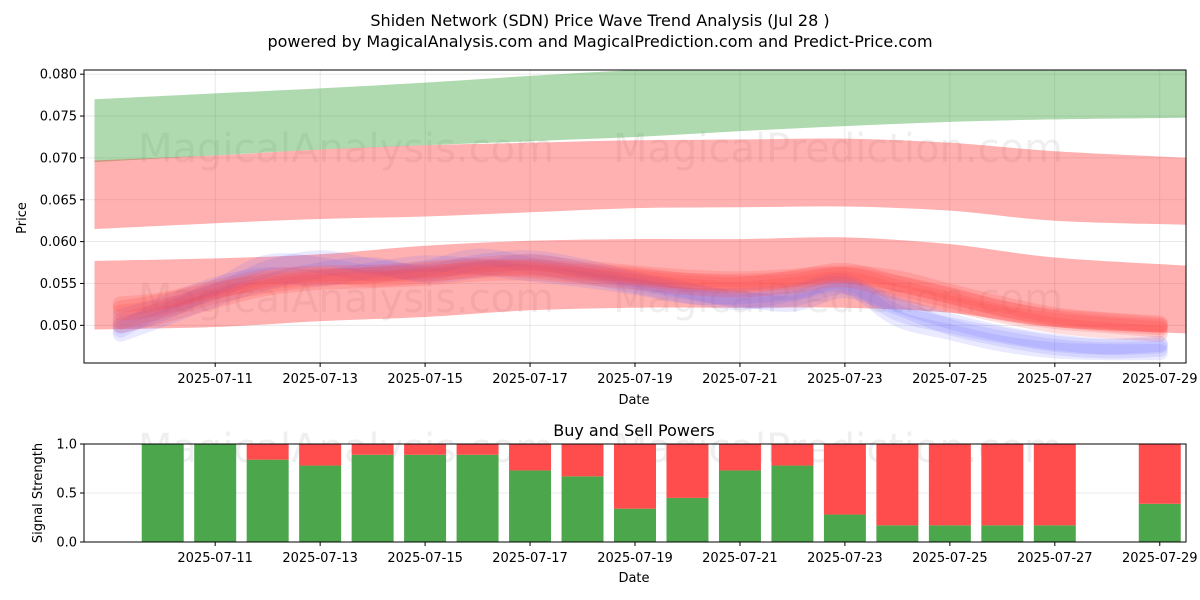  I want to click on price-x-tick-label: 2025-07-17, so click(530, 379).